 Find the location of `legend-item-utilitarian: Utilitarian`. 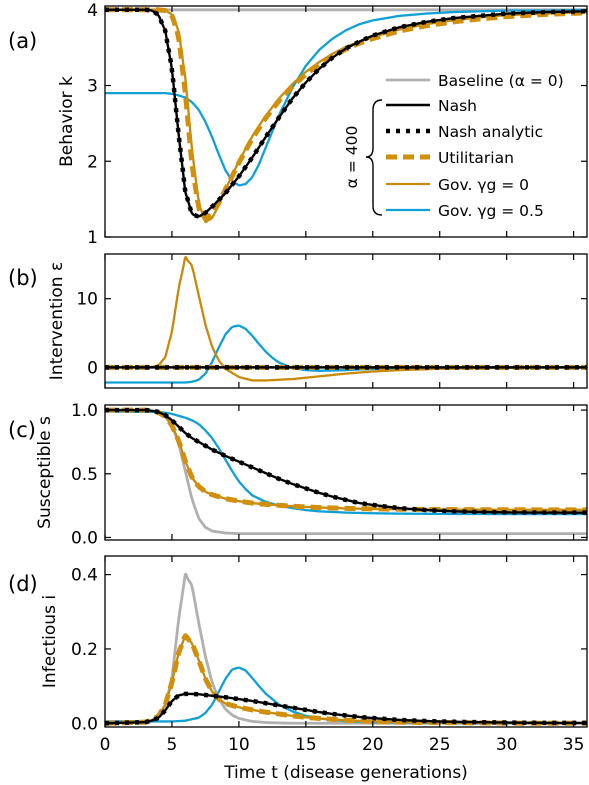

legend-item-utilitarian: Utilitarian is located at coordinates (450, 158).